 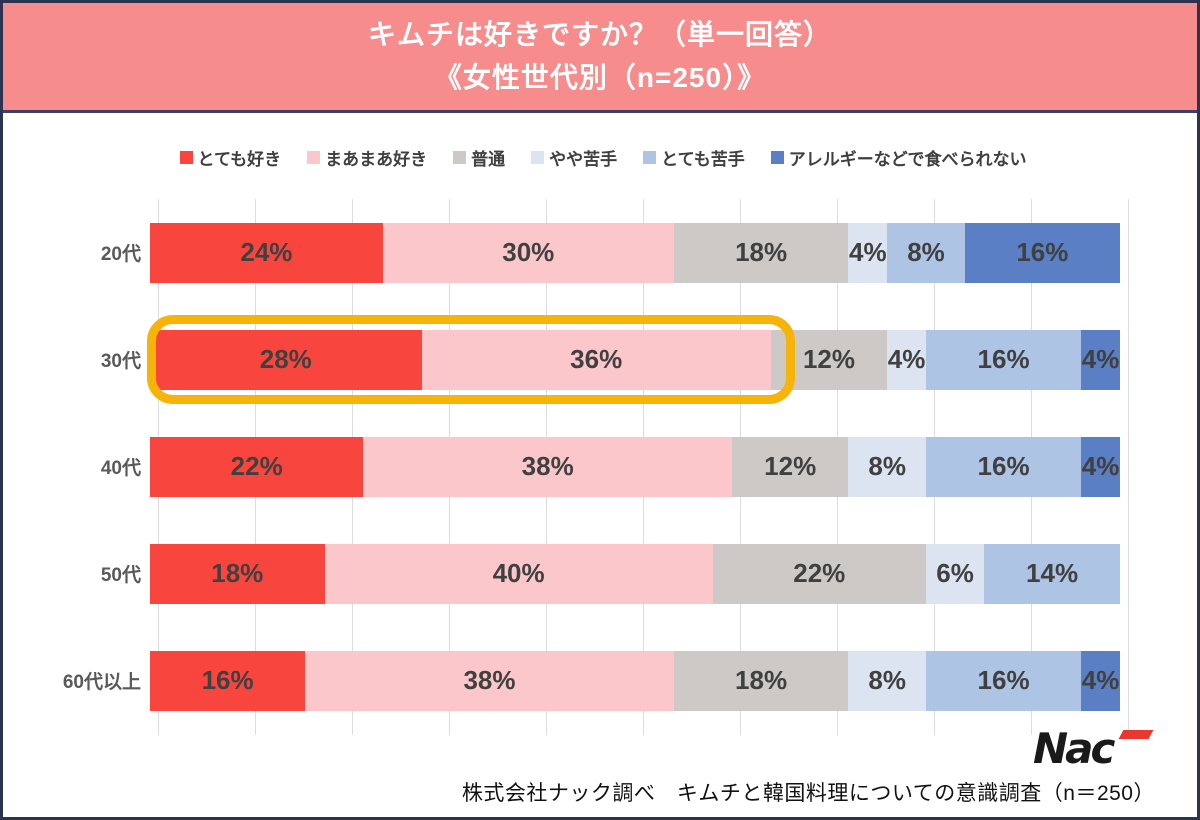 I want to click on bar-segment: 14%, so click(x=1052, y=573).